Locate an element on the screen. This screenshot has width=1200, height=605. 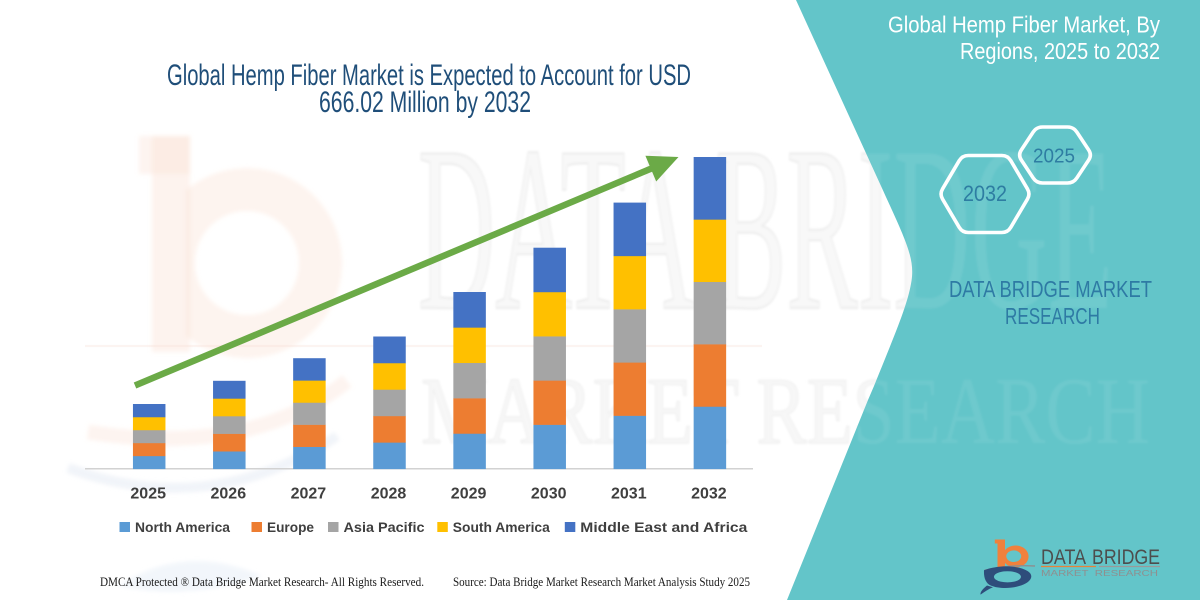
svg-text: 2031 is located at coordinates (629, 494).